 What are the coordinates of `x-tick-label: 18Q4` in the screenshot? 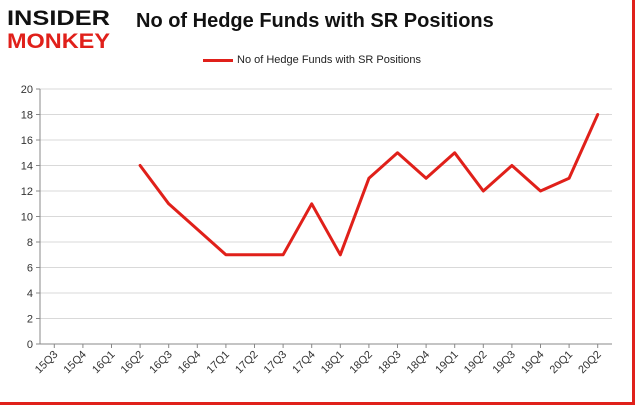 It's located at (419, 363).